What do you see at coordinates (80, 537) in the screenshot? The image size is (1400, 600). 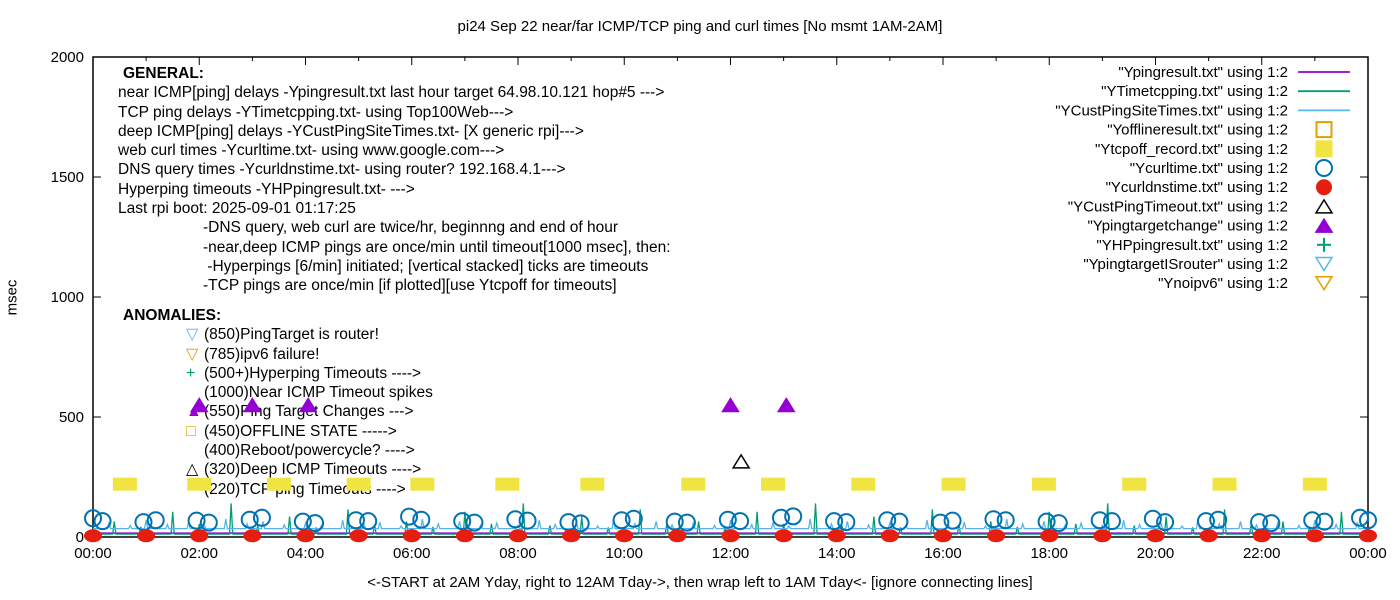 I see `y-tick-label: 0` at bounding box center [80, 537].